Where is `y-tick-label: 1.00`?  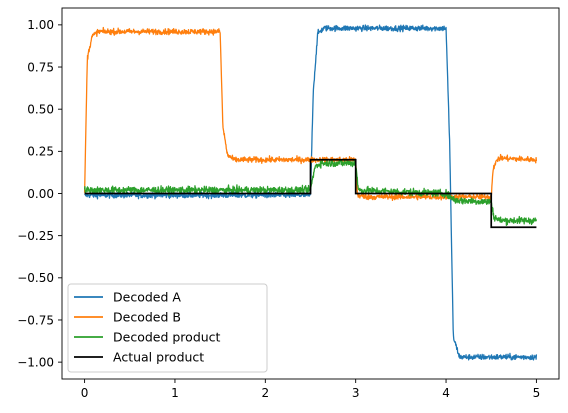
y-tick-label: 1.00 is located at coordinates (40, 25).